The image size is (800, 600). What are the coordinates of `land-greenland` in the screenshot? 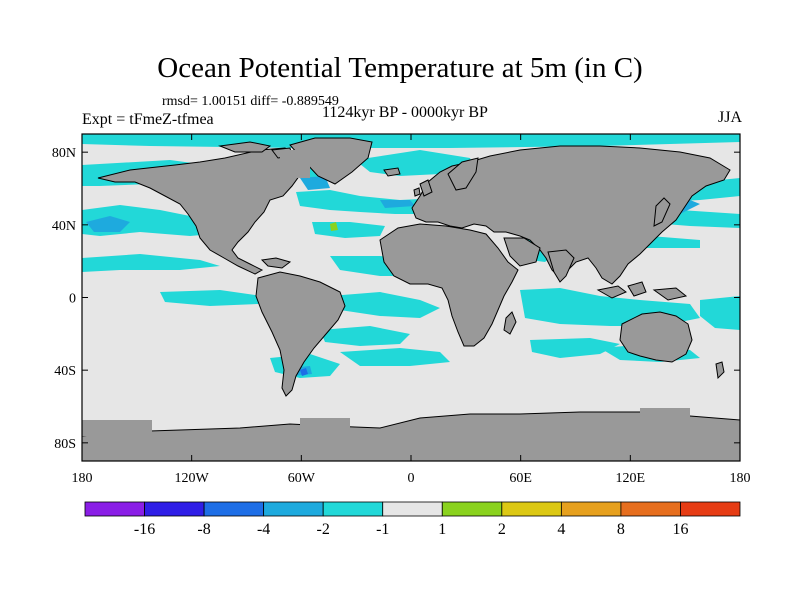 It's located at (331, 161).